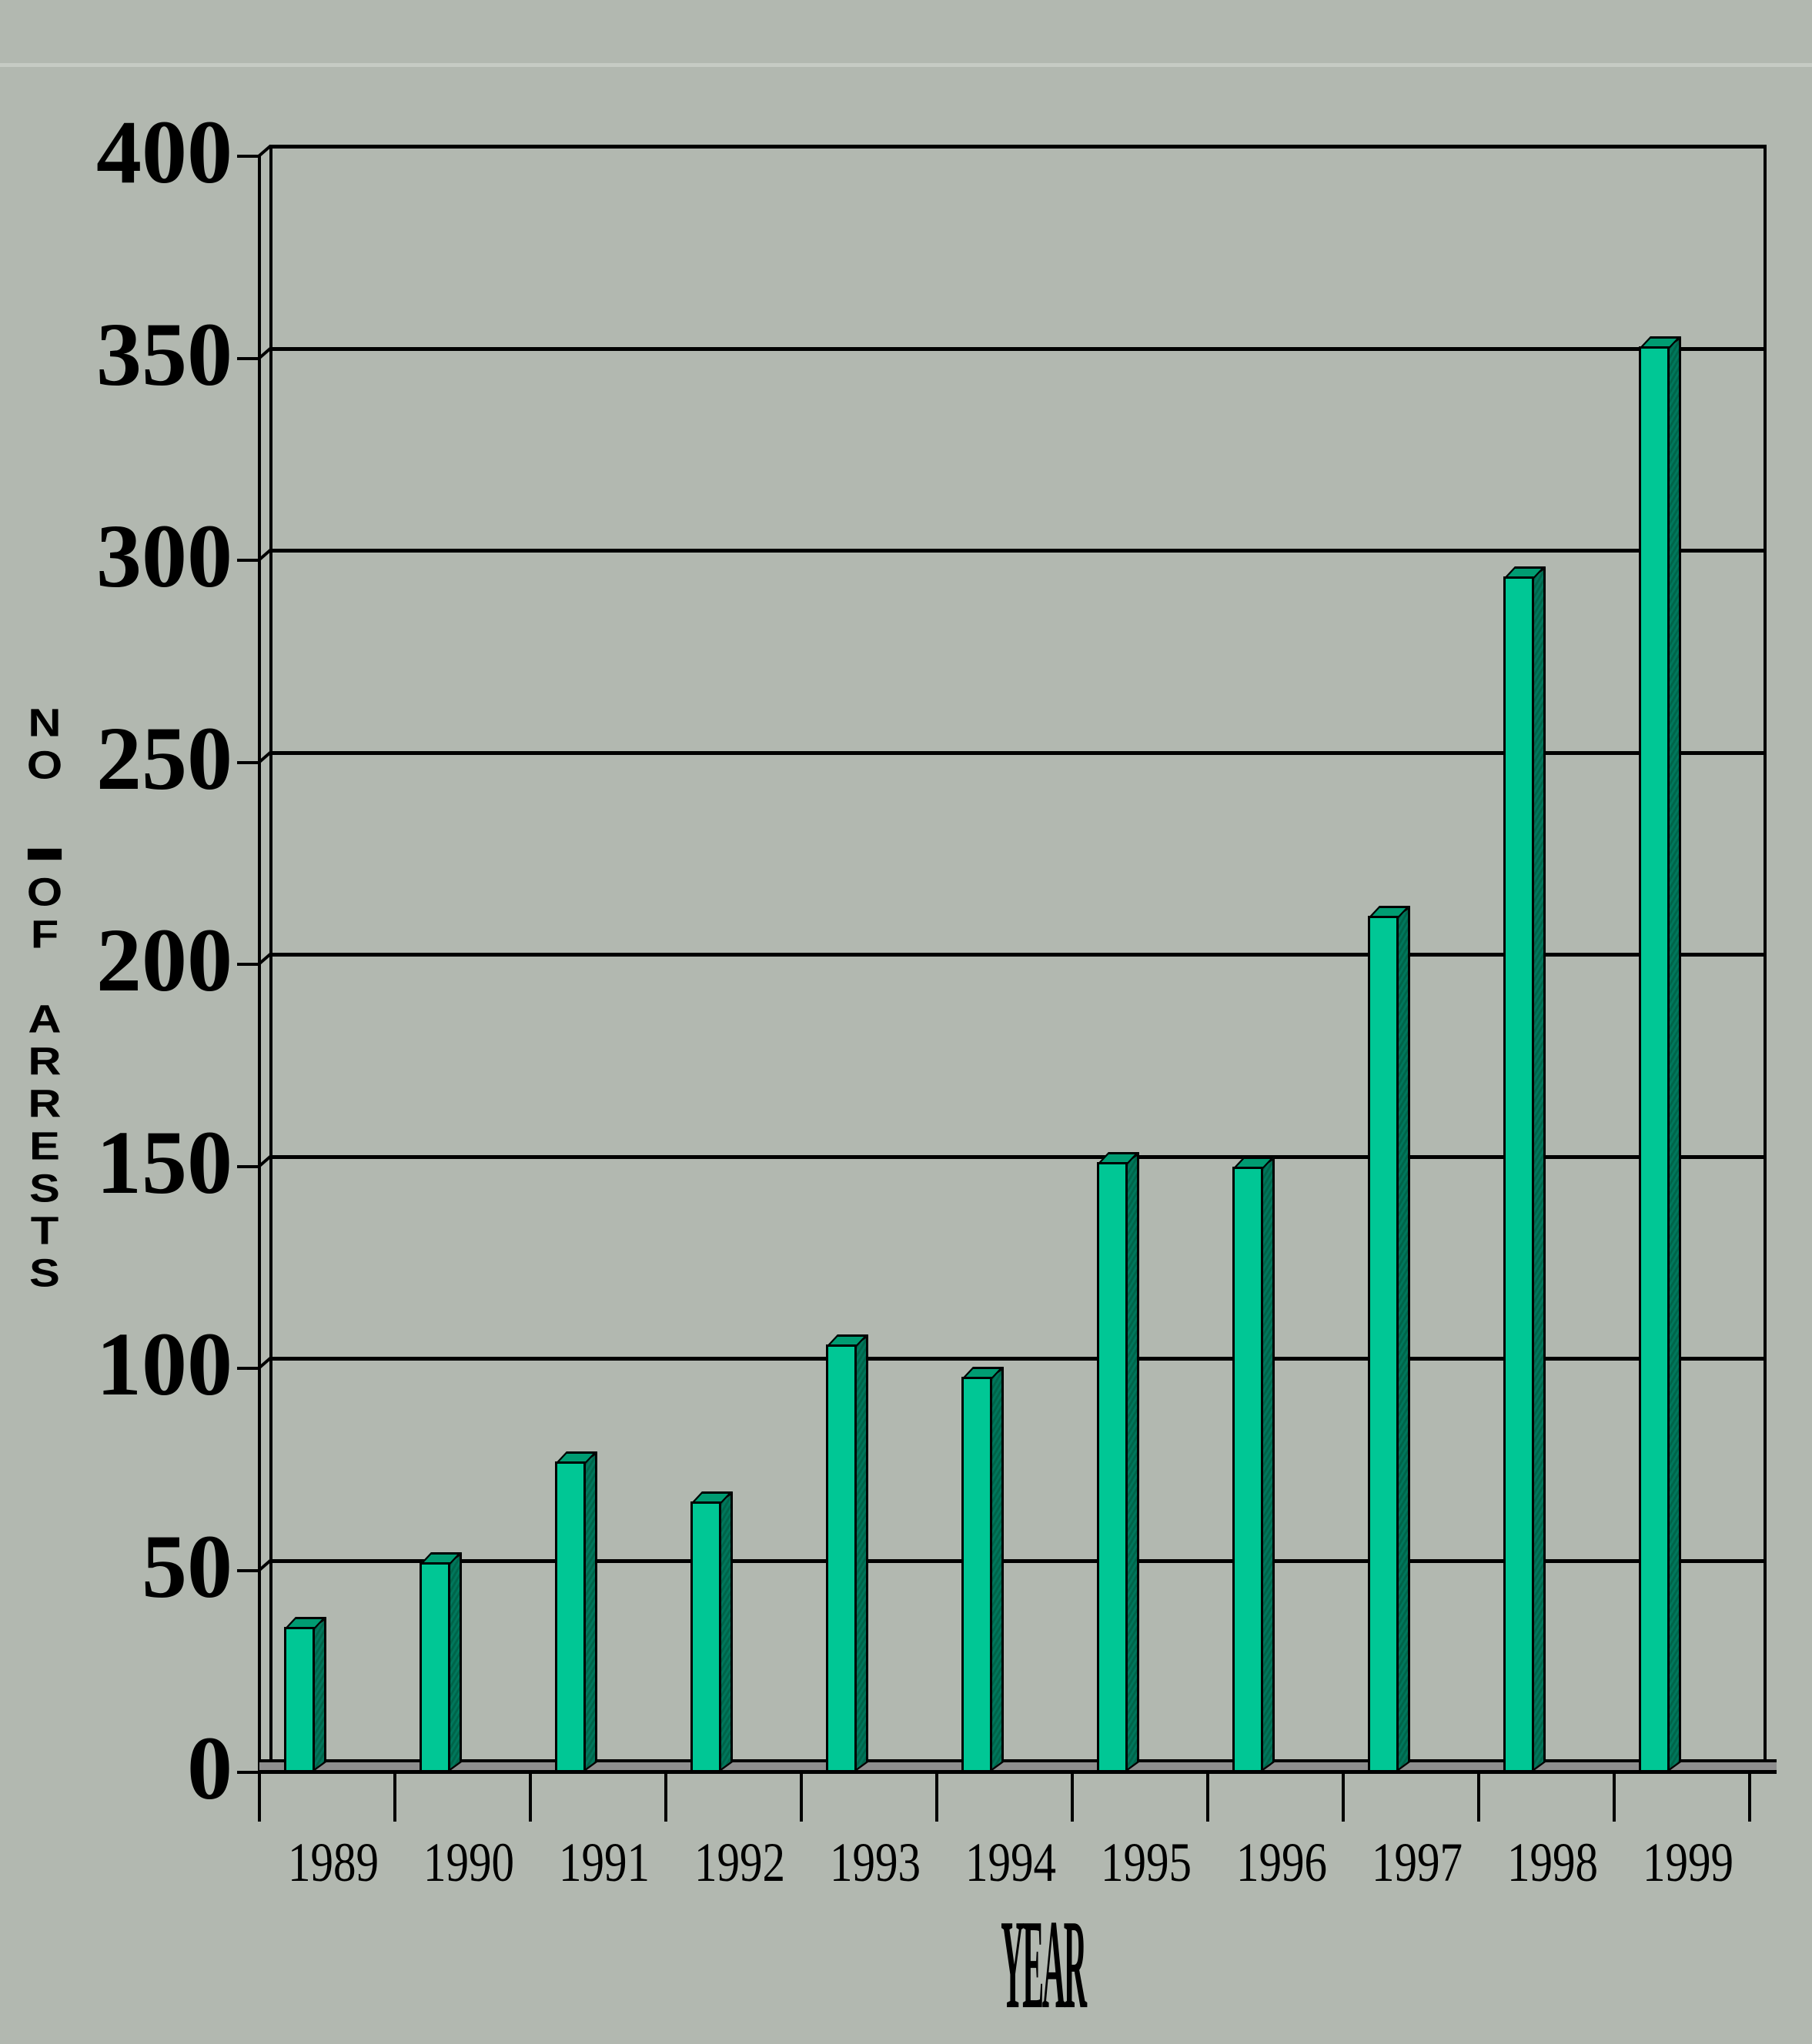  What do you see at coordinates (164, 1364) in the screenshot?
I see `y-tick-label-100: 100` at bounding box center [164, 1364].